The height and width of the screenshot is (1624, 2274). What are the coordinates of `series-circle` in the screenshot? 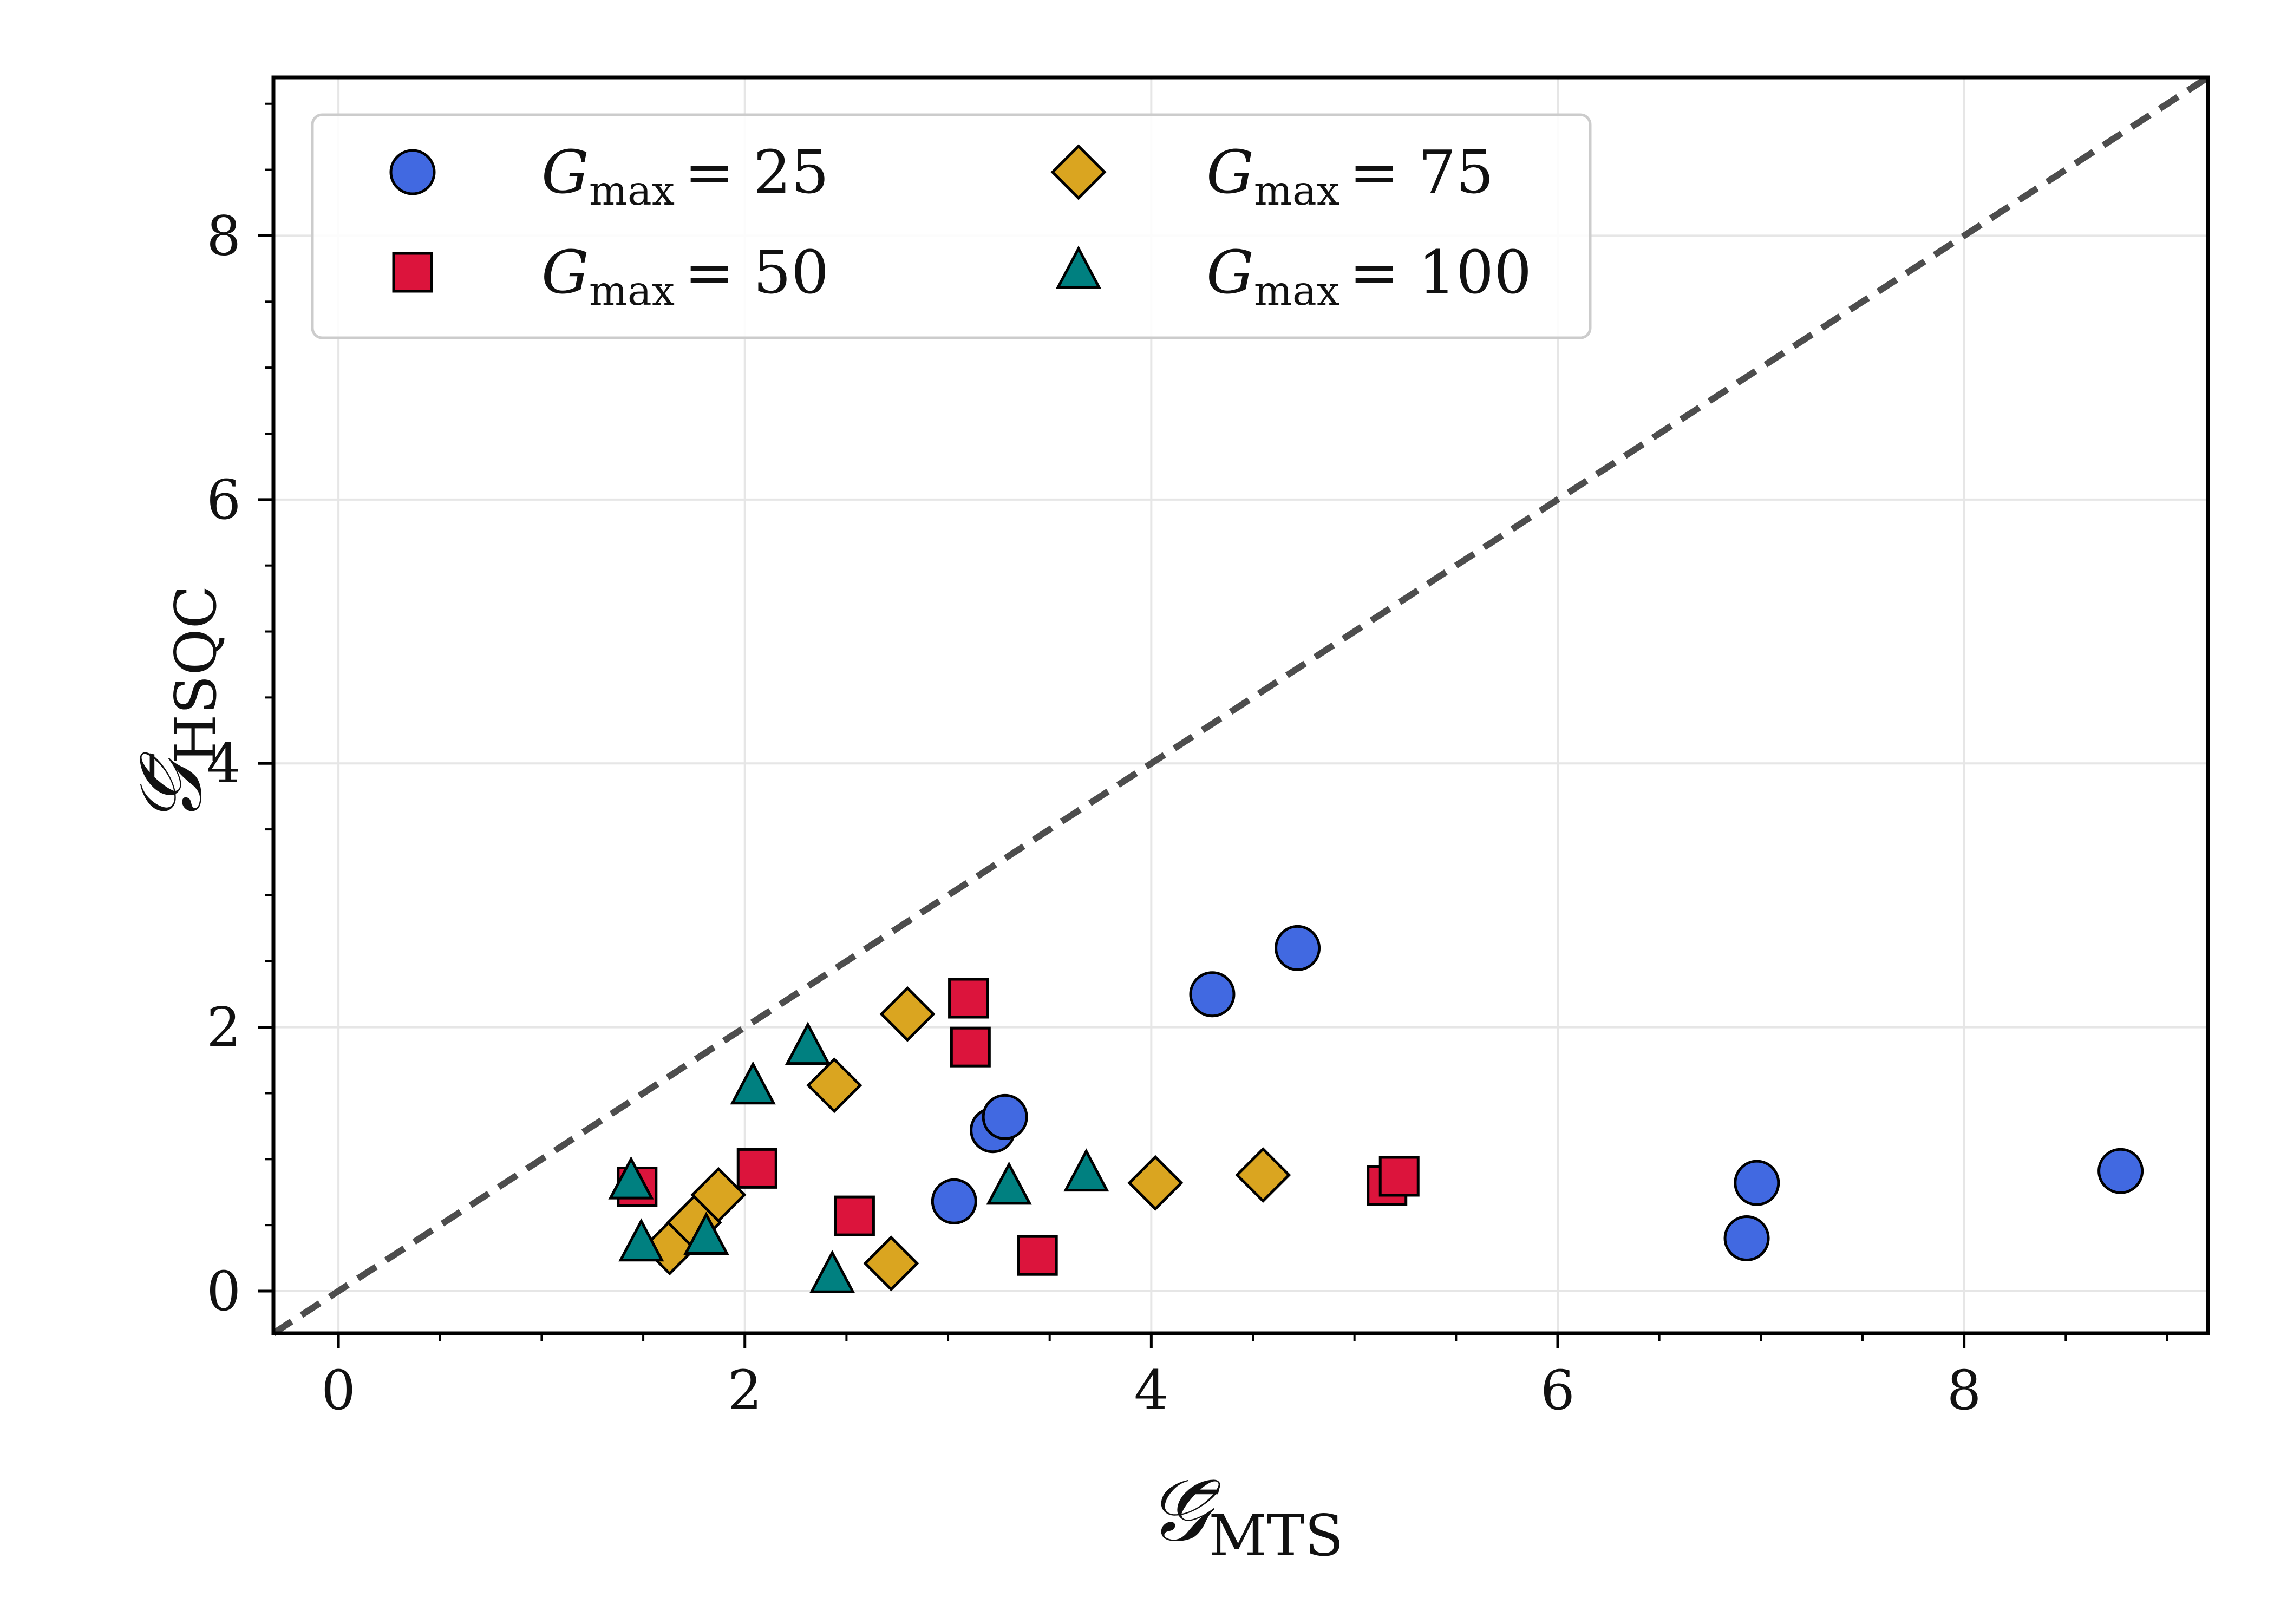 It's located at (1538, 1093).